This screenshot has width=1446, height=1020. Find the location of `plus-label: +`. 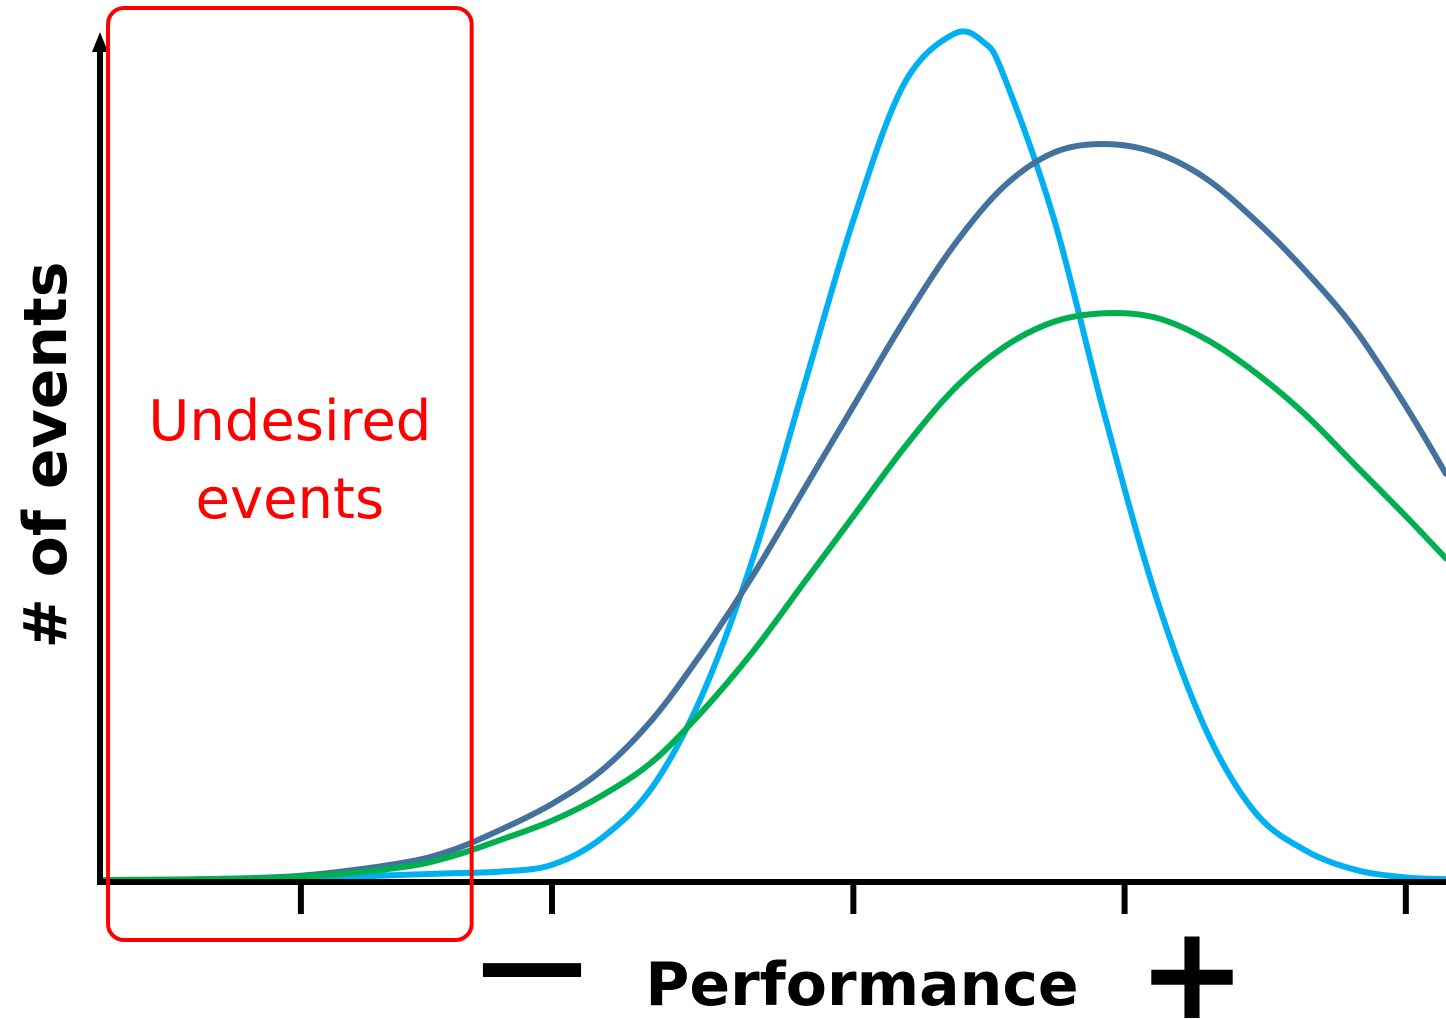

plus-label: + is located at coordinates (1192, 958).